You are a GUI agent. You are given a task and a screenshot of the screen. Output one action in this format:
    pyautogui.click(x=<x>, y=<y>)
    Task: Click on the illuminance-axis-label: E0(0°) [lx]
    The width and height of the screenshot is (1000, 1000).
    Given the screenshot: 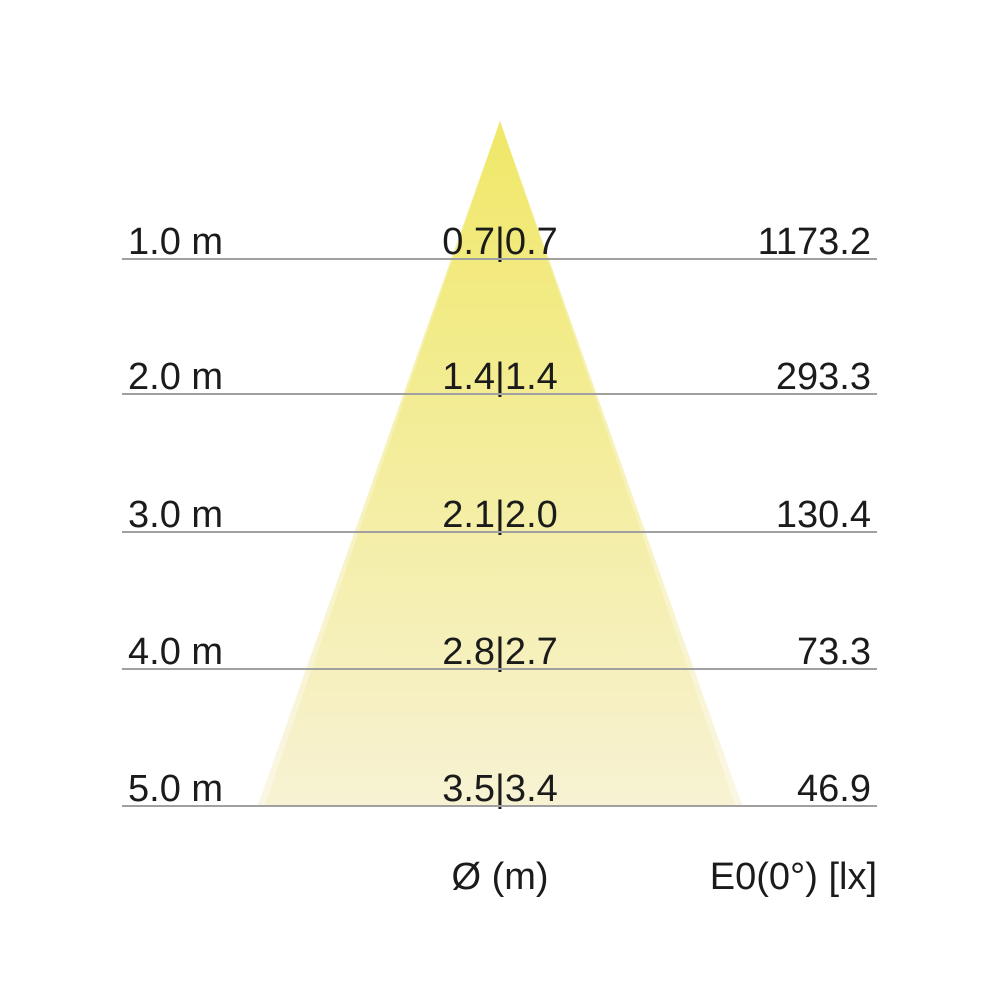 What is the action you would take?
    pyautogui.click(x=793, y=877)
    